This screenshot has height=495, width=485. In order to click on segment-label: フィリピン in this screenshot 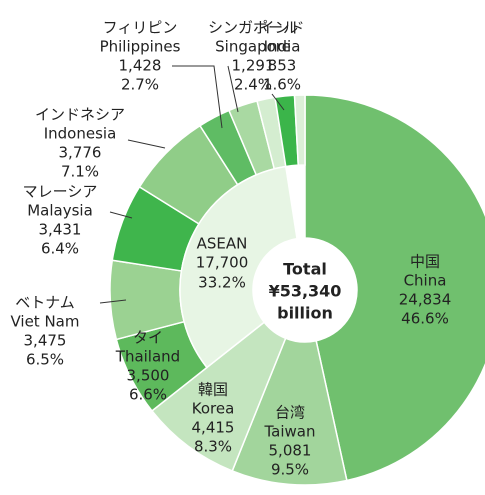, I will do `click(140, 28)`.